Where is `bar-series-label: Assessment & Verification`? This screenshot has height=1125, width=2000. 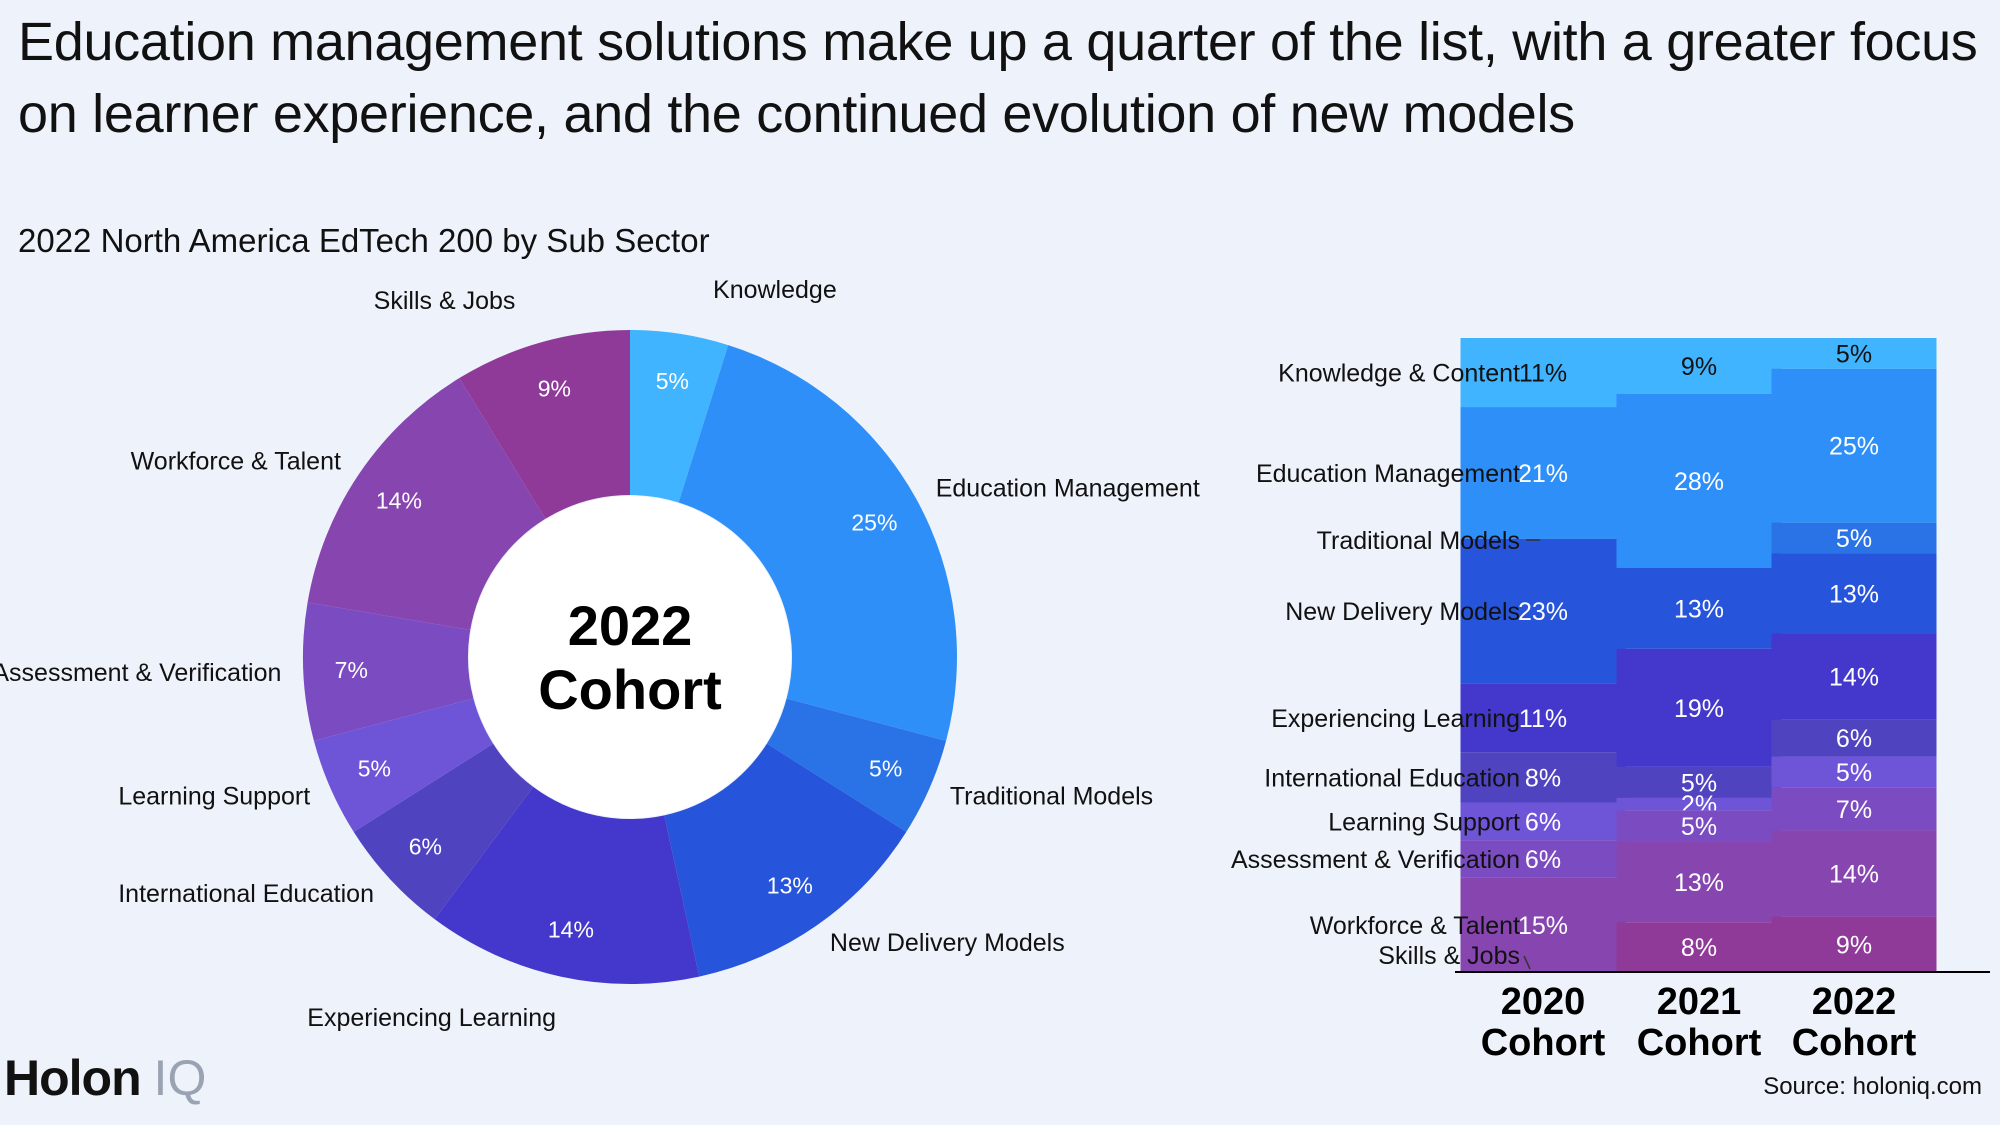 bar-series-label: Assessment & Verification is located at coordinates (1375, 860).